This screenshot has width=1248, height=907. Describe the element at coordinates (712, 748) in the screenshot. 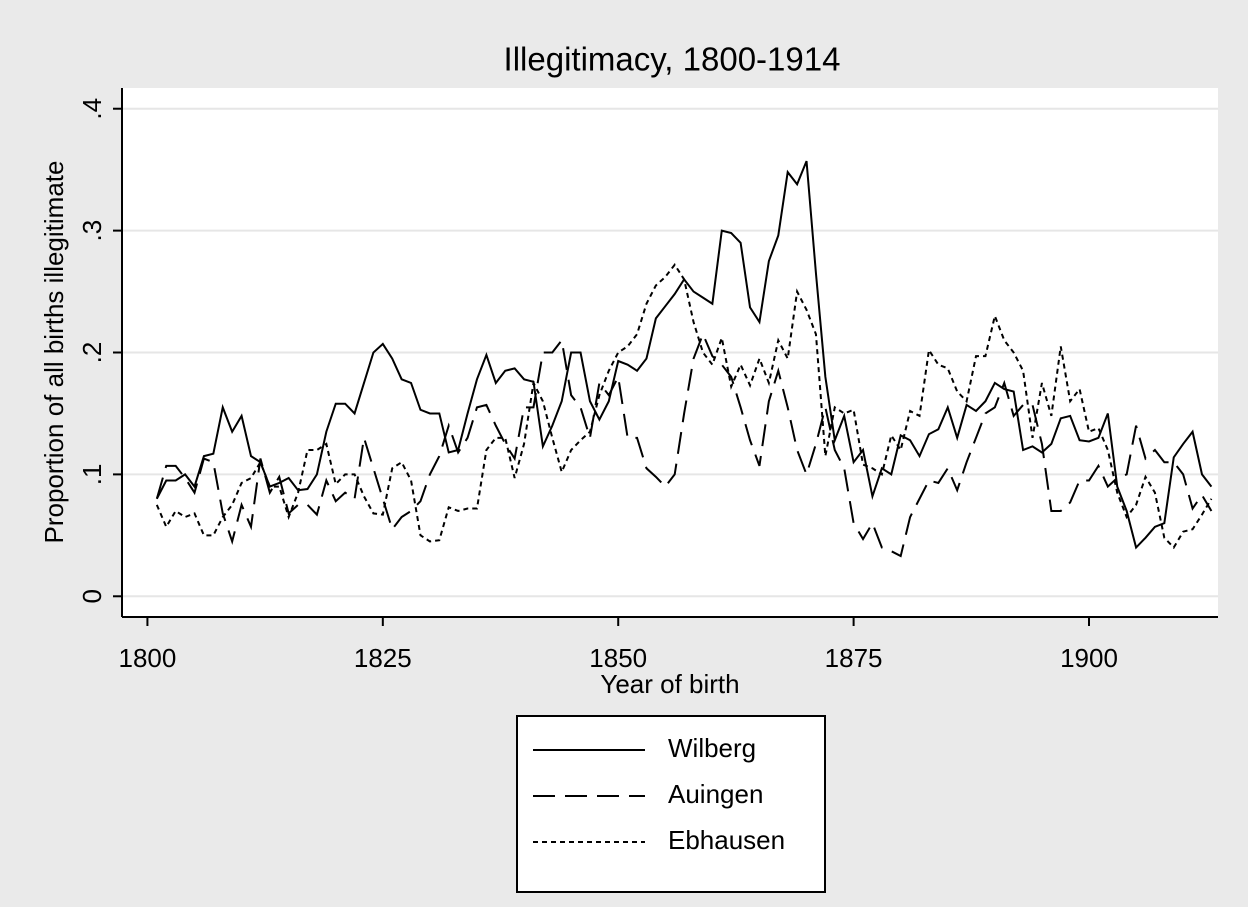

I see `legend-label: Wilberg` at that location.